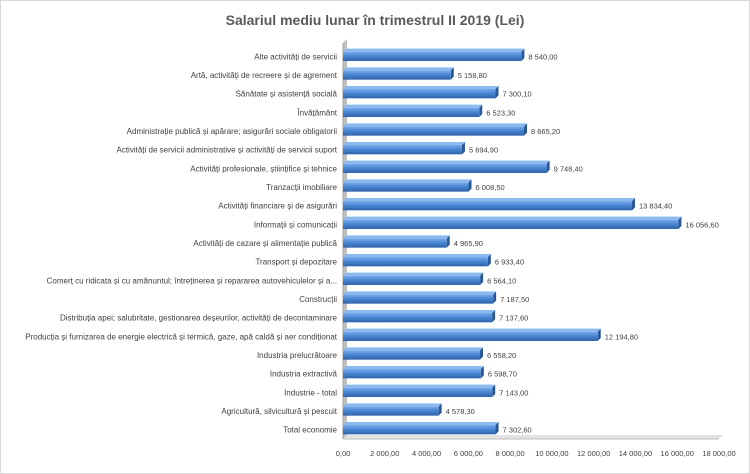 The image size is (750, 474). Describe the element at coordinates (472, 75) in the screenshot. I see `data-label: 5 158,80` at that location.